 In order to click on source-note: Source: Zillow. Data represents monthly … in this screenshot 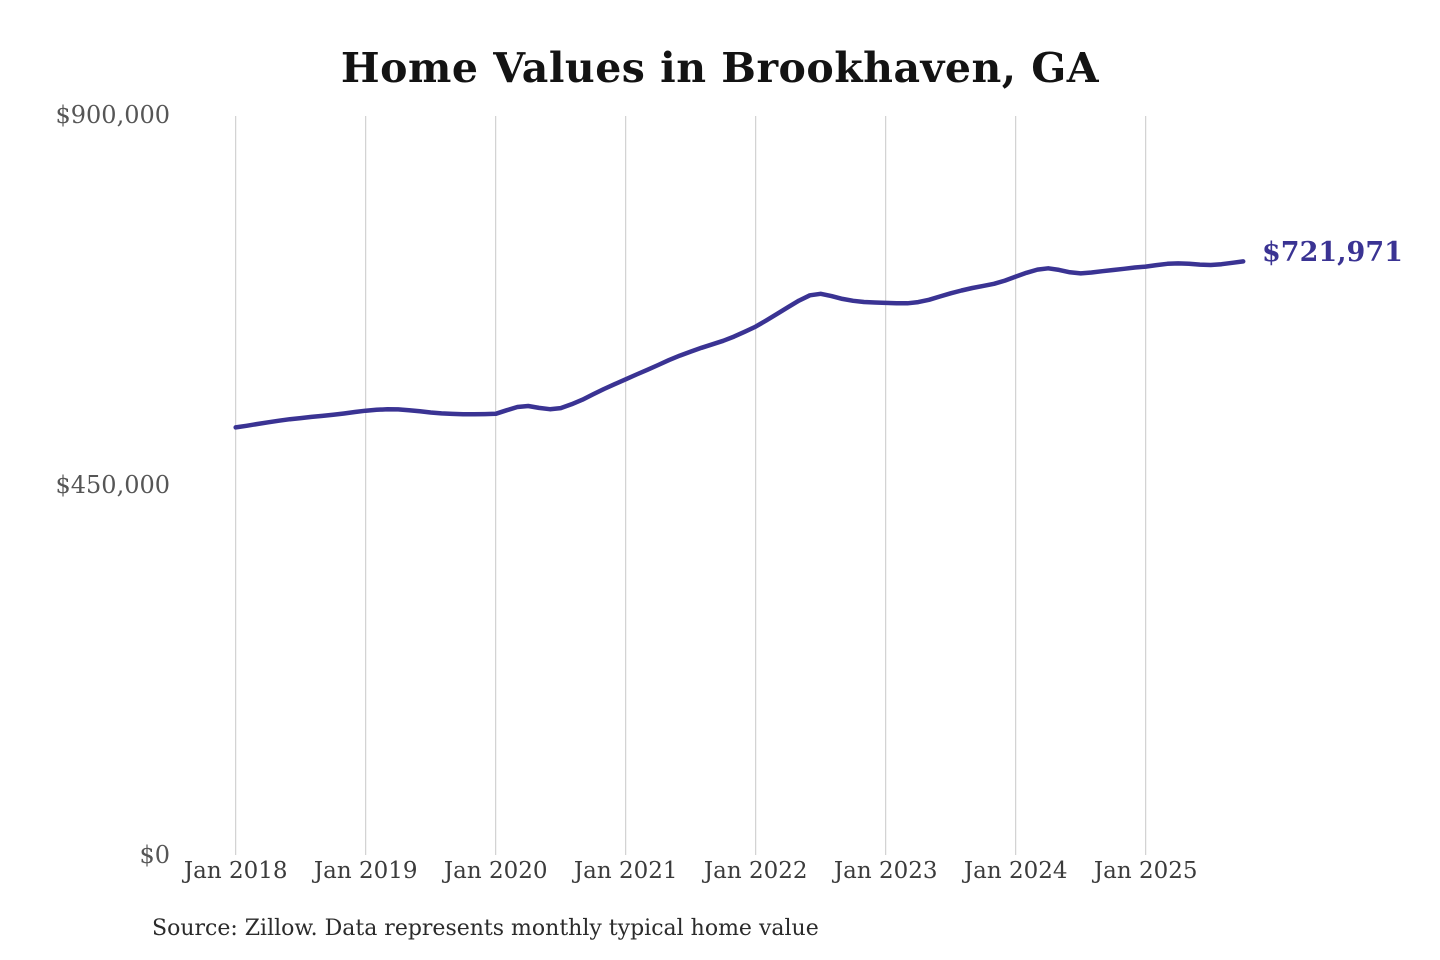, I will do `click(485, 928)`.